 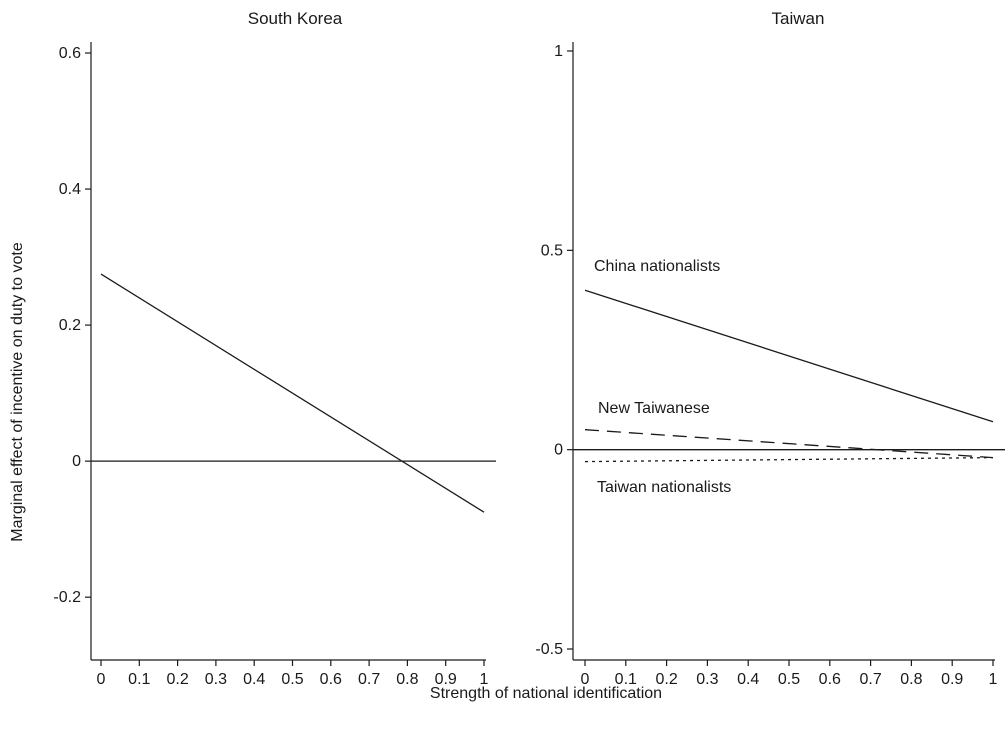 I want to click on series-annotation: Taiwan nationalists, so click(x=664, y=487).